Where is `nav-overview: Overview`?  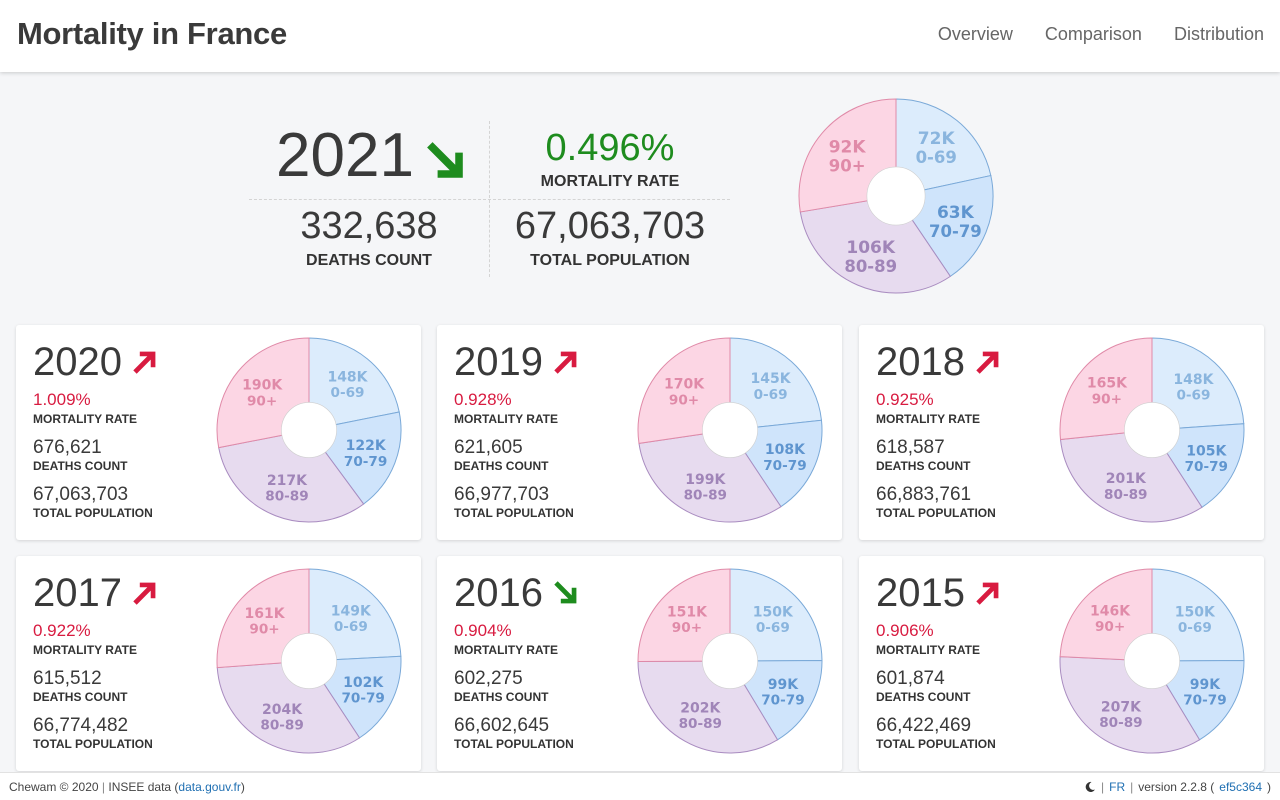
nav-overview: Overview is located at coordinates (975, 34).